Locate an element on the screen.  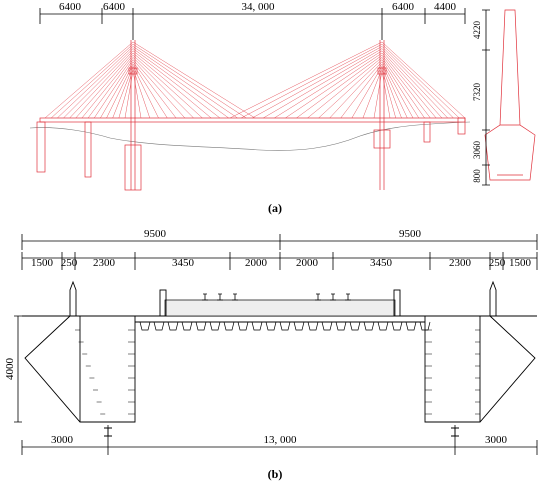
cable is located at coordinates (255, 80).